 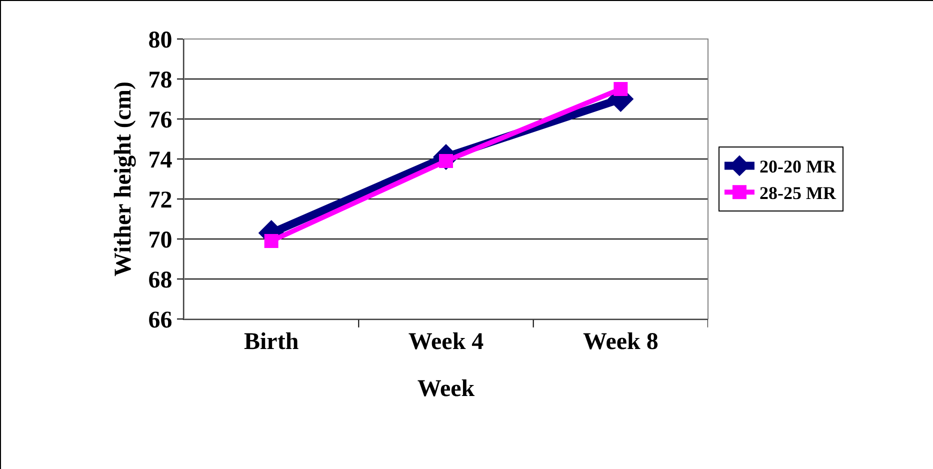 I want to click on legend-label: 20-20 MR, so click(x=798, y=166).